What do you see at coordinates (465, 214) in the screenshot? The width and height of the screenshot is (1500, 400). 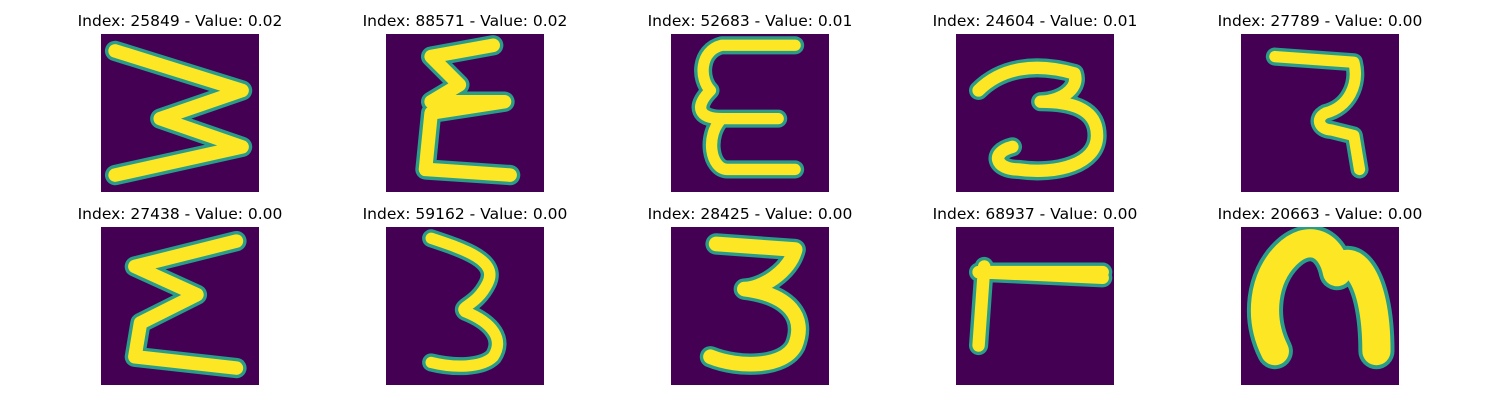 I see `panel-title-7: Index: 59162 - Value: 0.00` at bounding box center [465, 214].